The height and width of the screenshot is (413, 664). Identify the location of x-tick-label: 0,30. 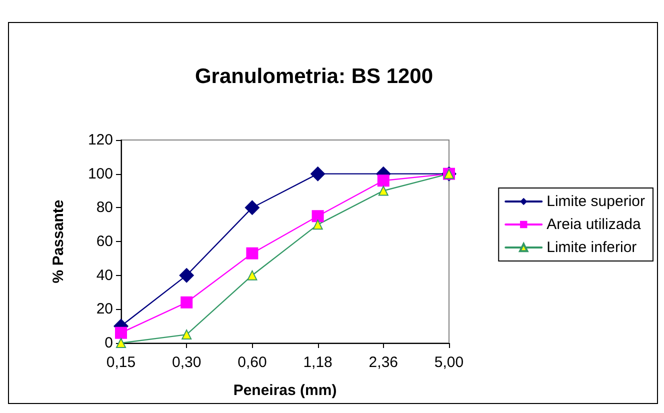
(187, 362).